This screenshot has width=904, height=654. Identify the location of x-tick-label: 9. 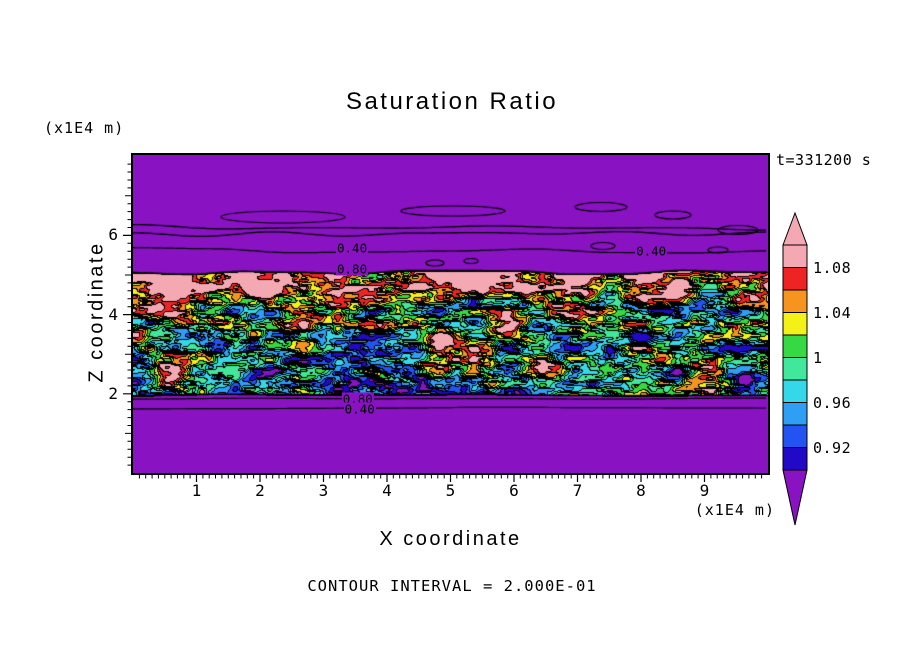
(704, 490).